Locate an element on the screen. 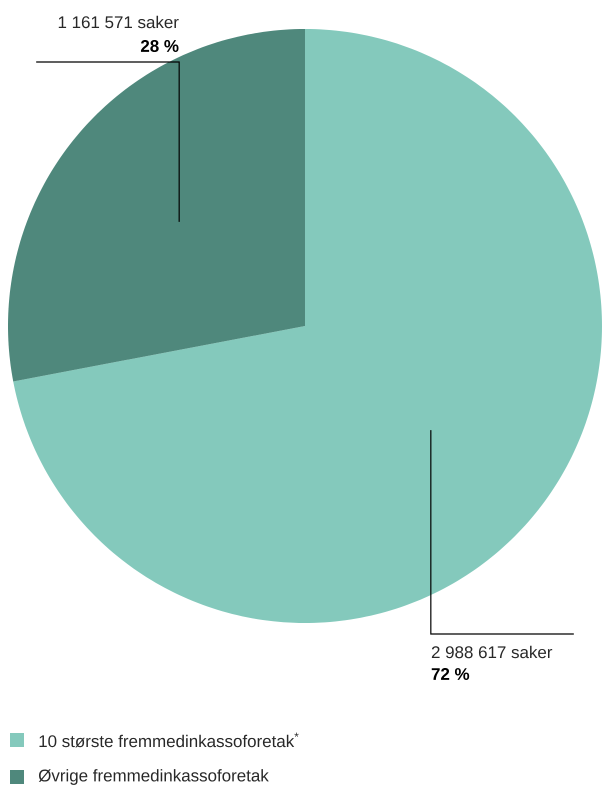 The width and height of the screenshot is (602, 789). text: 28 % is located at coordinates (159, 46).